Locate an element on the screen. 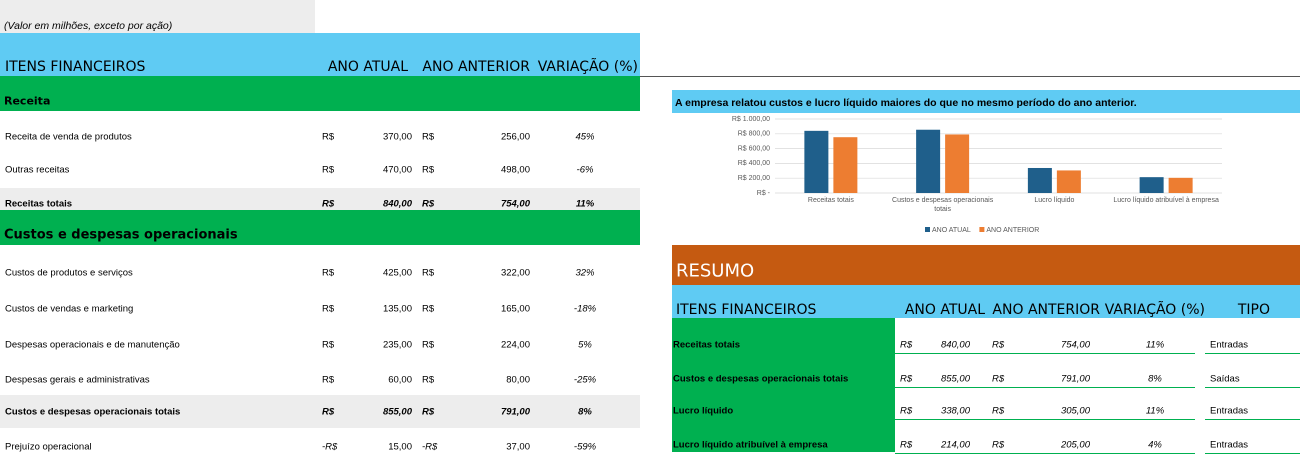 The width and height of the screenshot is (1300, 463). cell: 791,00 is located at coordinates (515, 412).